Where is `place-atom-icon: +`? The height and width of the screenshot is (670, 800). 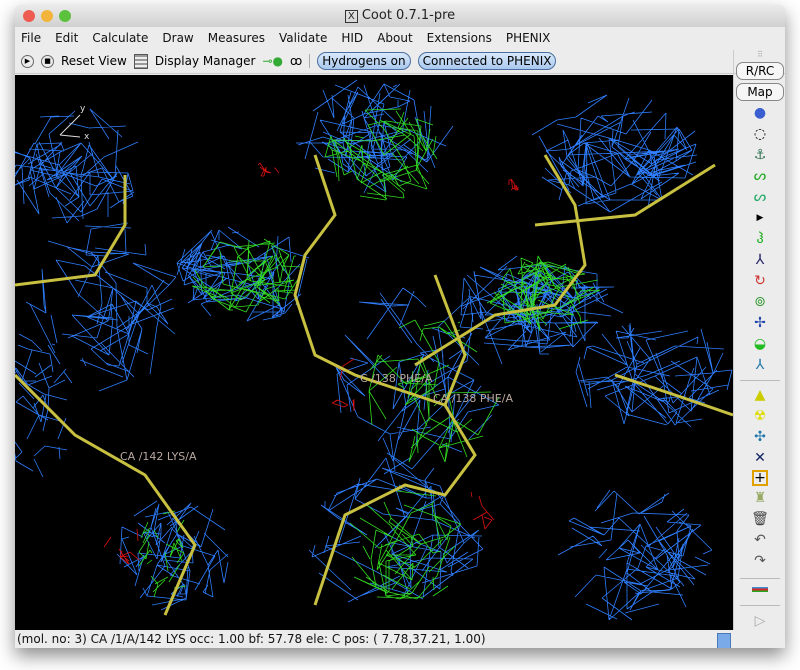 place-atom-icon: + is located at coordinates (760, 478).